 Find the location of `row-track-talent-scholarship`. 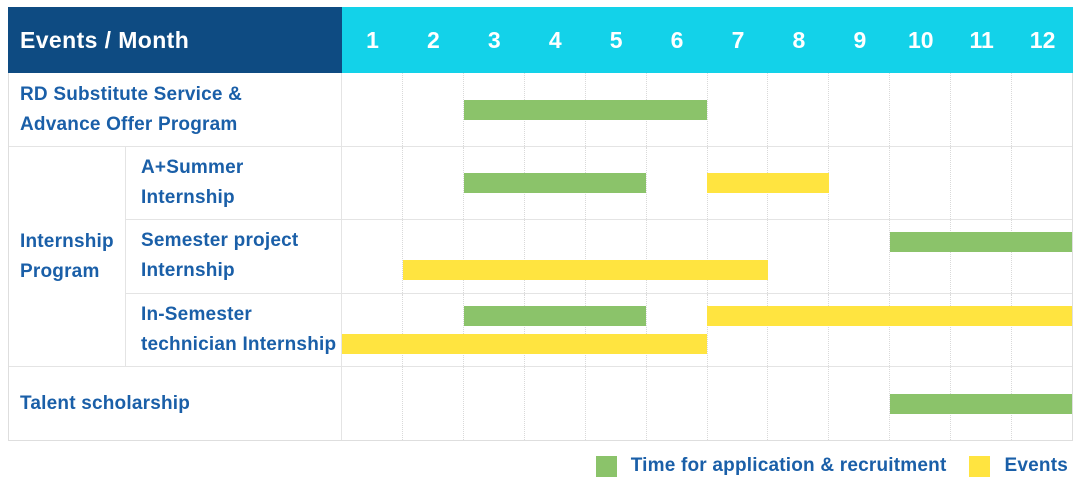

row-track-talent-scholarship is located at coordinates (707, 403).